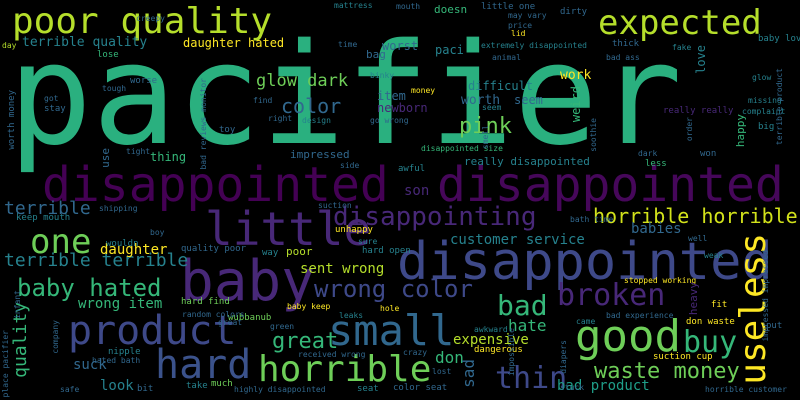 This screenshot has height=400, width=800. Describe the element at coordinates (197, 386) in the screenshot. I see `word: take` at that location.